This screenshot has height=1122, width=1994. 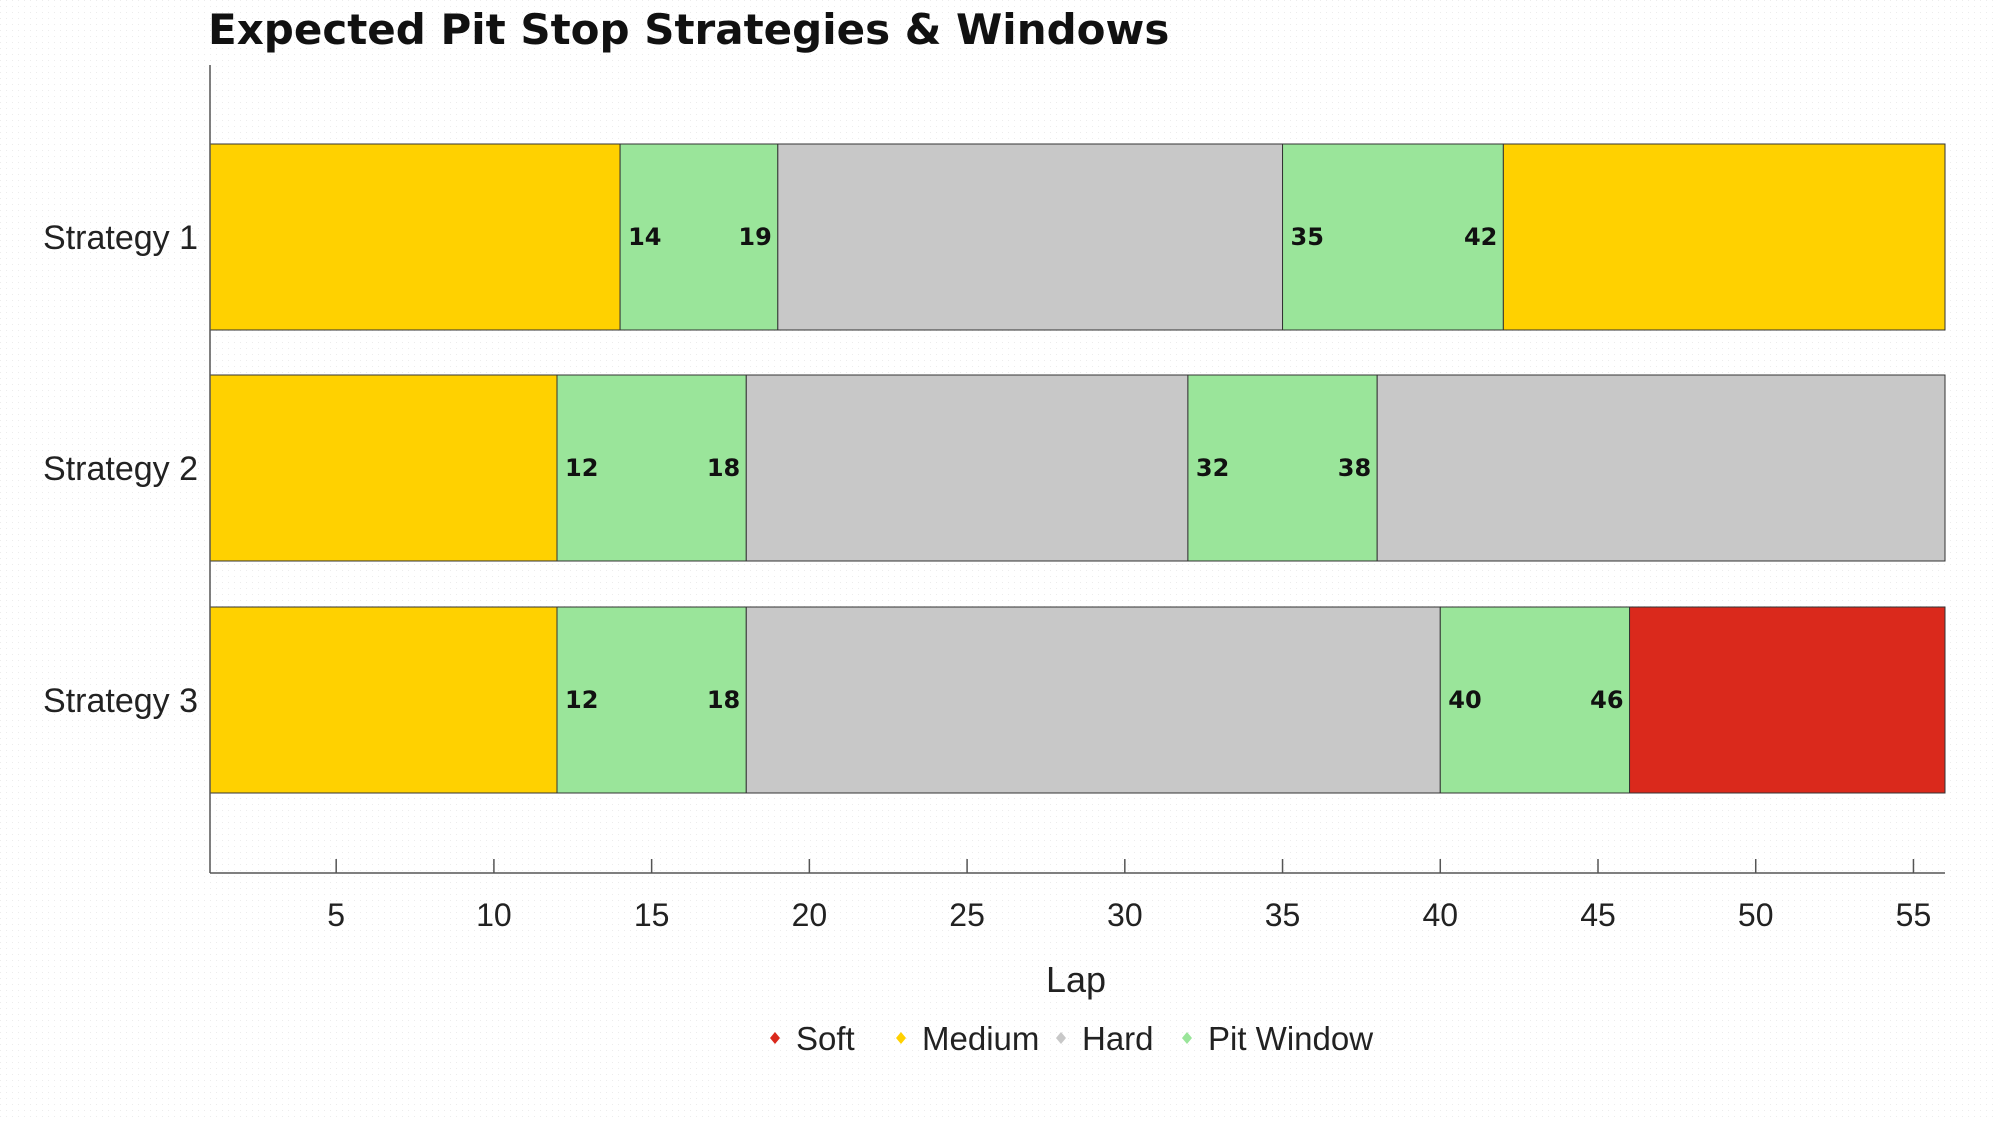 What do you see at coordinates (825, 1038) in the screenshot?
I see `legend-label: Soft` at bounding box center [825, 1038].